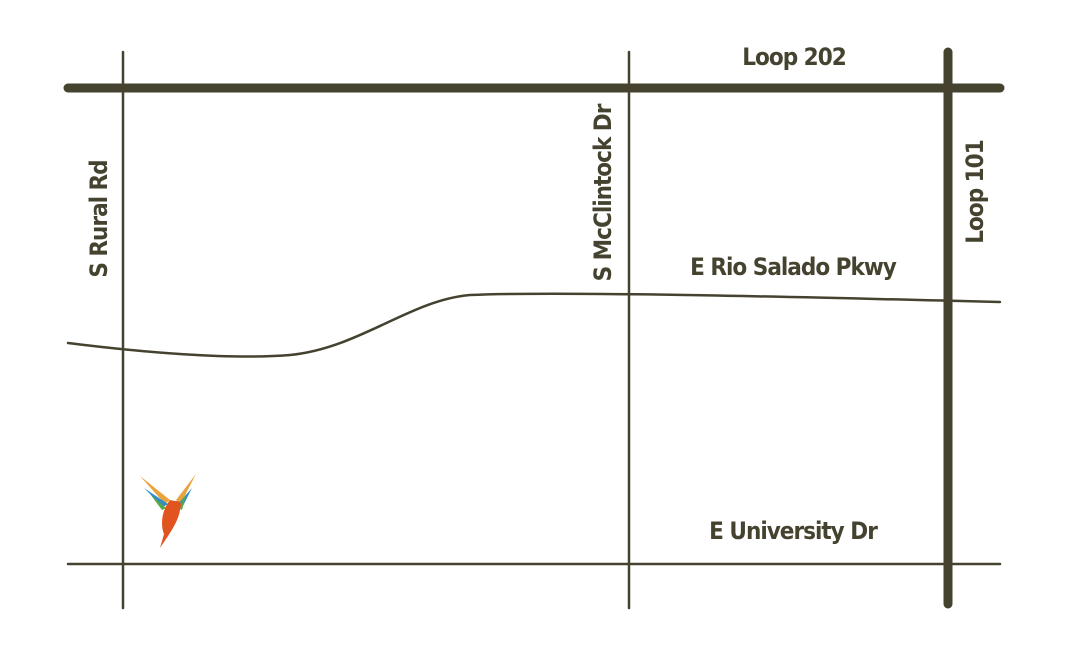 The image size is (1070, 668). I want to click on parrot-body, so click(170, 524).